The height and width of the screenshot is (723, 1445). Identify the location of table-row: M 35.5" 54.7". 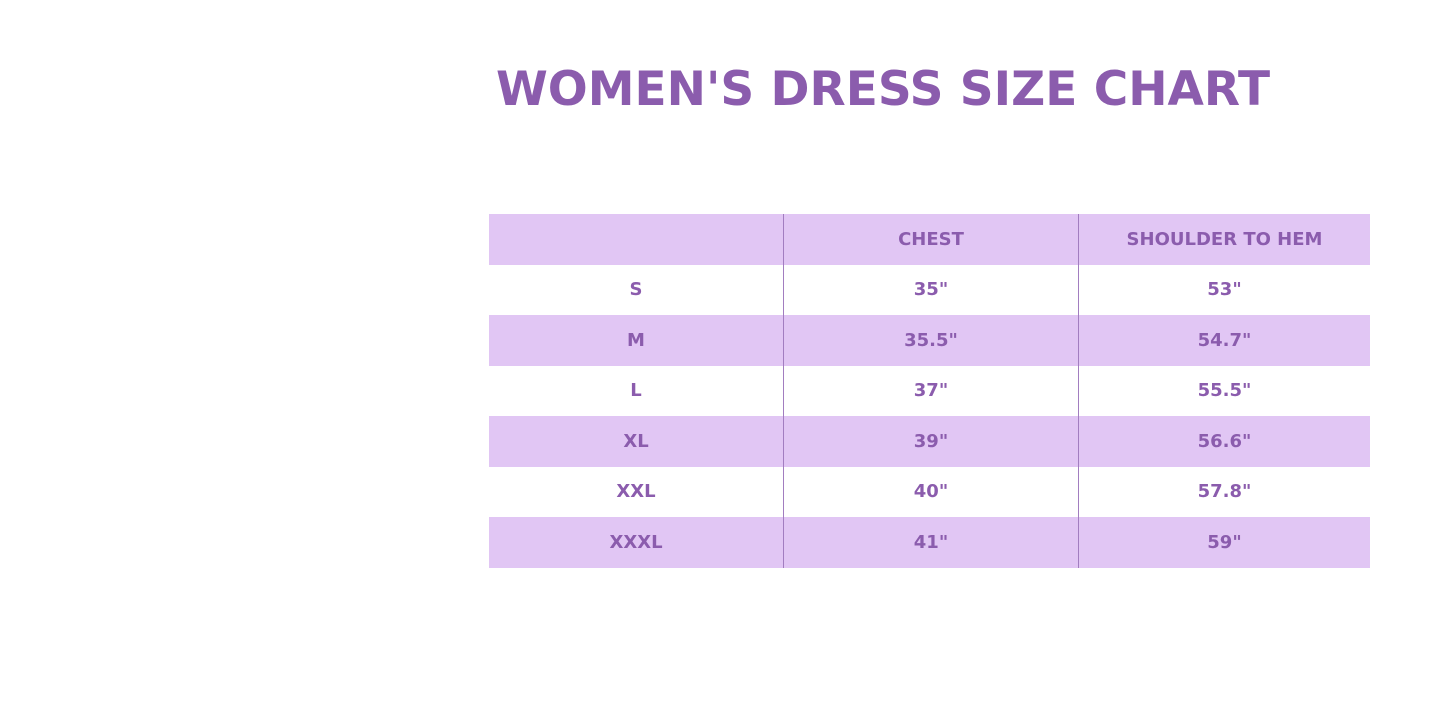
(929, 340).